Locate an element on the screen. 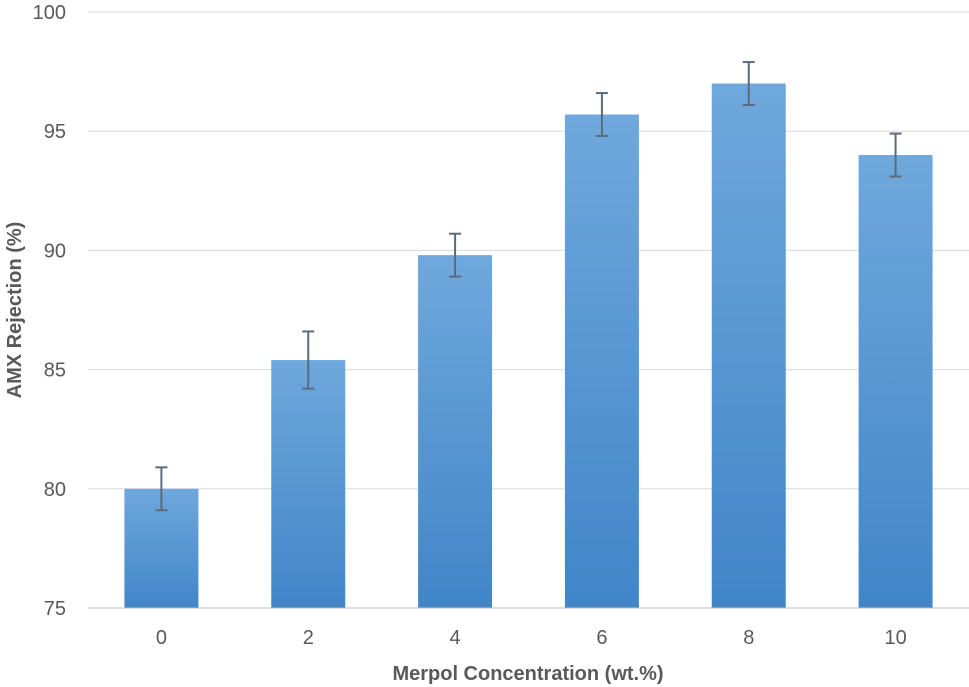 This screenshot has width=969, height=687. y-axis-title: AMX Rejection (%) is located at coordinates (15, 310).